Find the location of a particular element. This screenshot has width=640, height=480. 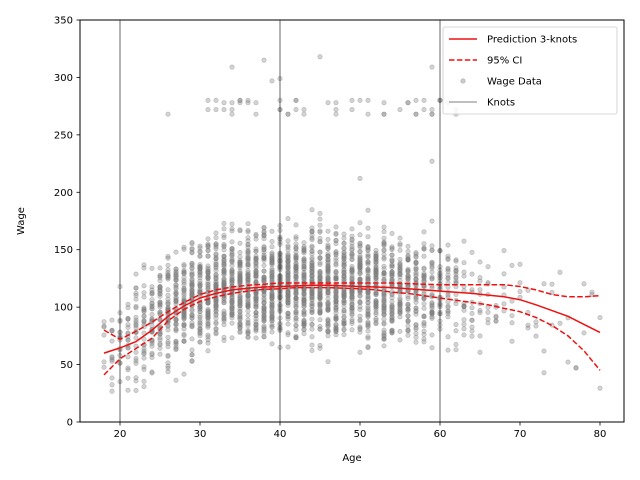

y-tick-label: 350 is located at coordinates (63, 21).